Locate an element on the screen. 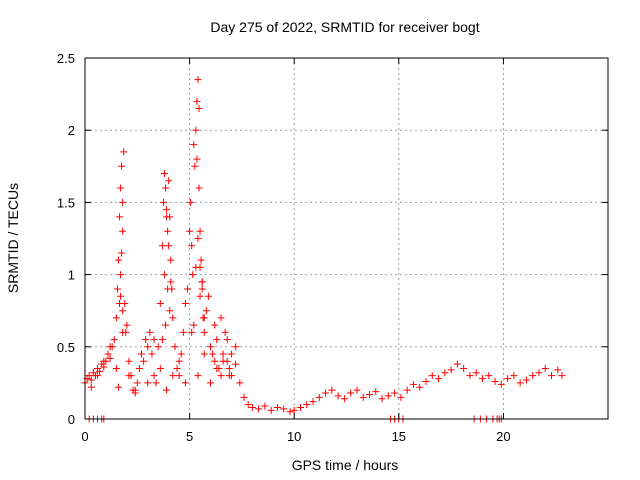 This screenshot has width=640, height=480. y-tick-label: 1.5 is located at coordinates (66, 202).